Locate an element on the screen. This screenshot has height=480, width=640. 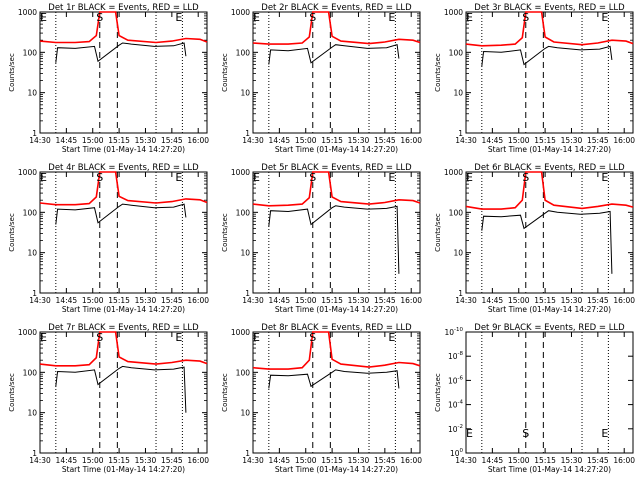
chart-title: Det 1r BLACK = Events, RED = LLD is located at coordinates (123, 8).